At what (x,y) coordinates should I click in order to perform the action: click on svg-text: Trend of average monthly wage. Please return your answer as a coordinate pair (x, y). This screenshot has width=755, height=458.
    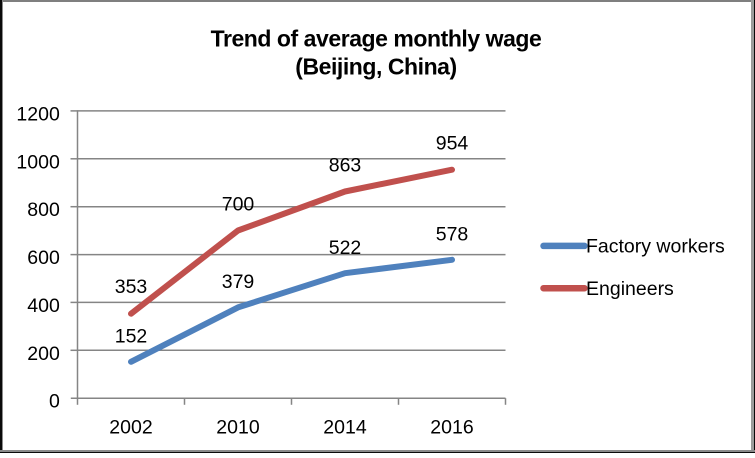
    Looking at the image, I should click on (376, 39).